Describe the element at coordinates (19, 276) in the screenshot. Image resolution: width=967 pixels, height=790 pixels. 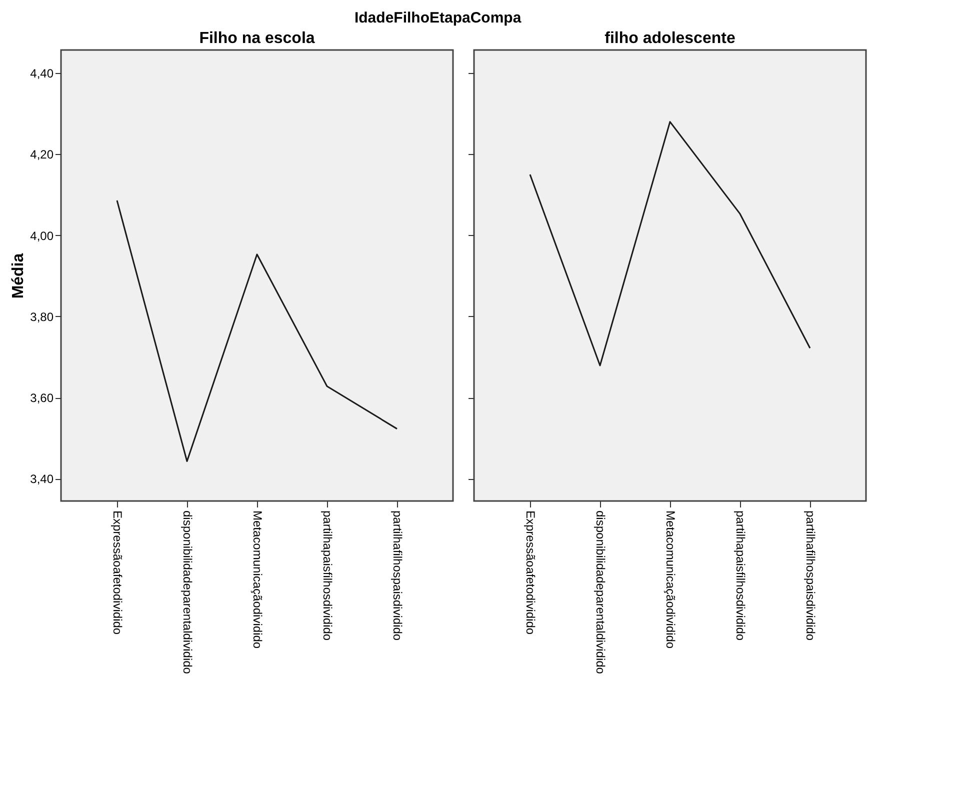
I see `y-axis-title: Média` at that location.